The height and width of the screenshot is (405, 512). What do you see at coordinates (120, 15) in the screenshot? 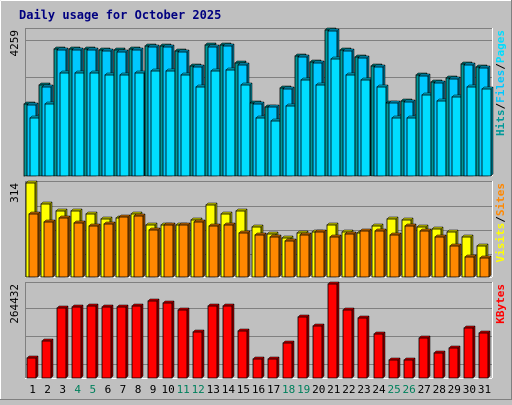
I see `chart-title: Daily usage for October 2025` at bounding box center [120, 15].